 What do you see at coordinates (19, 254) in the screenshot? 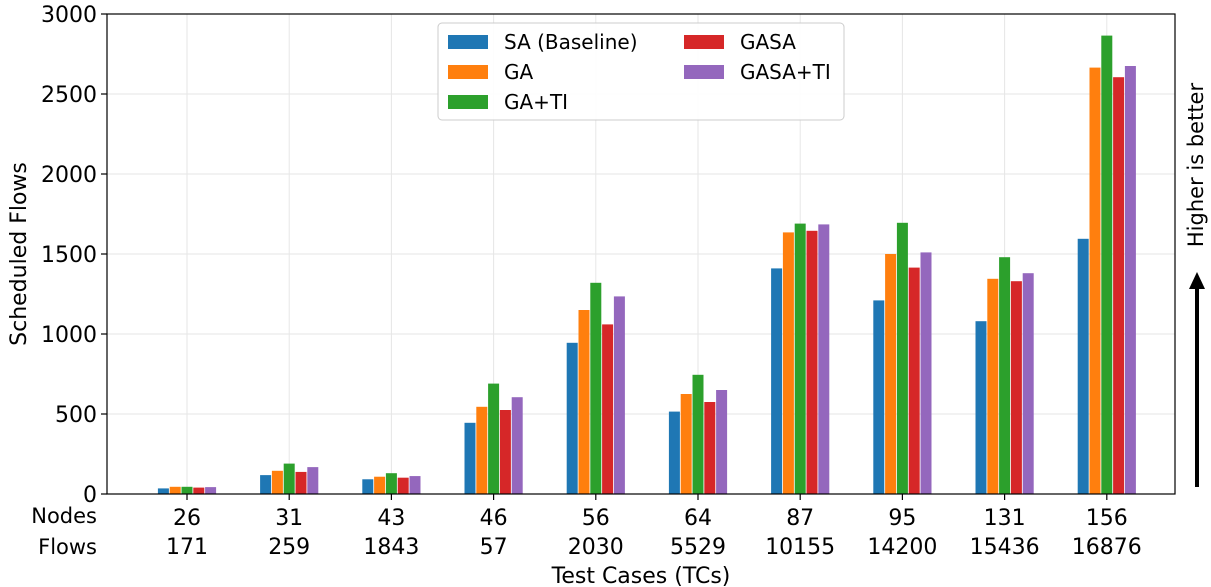
I see `y-axis-label: Scheduled Flows` at bounding box center [19, 254].